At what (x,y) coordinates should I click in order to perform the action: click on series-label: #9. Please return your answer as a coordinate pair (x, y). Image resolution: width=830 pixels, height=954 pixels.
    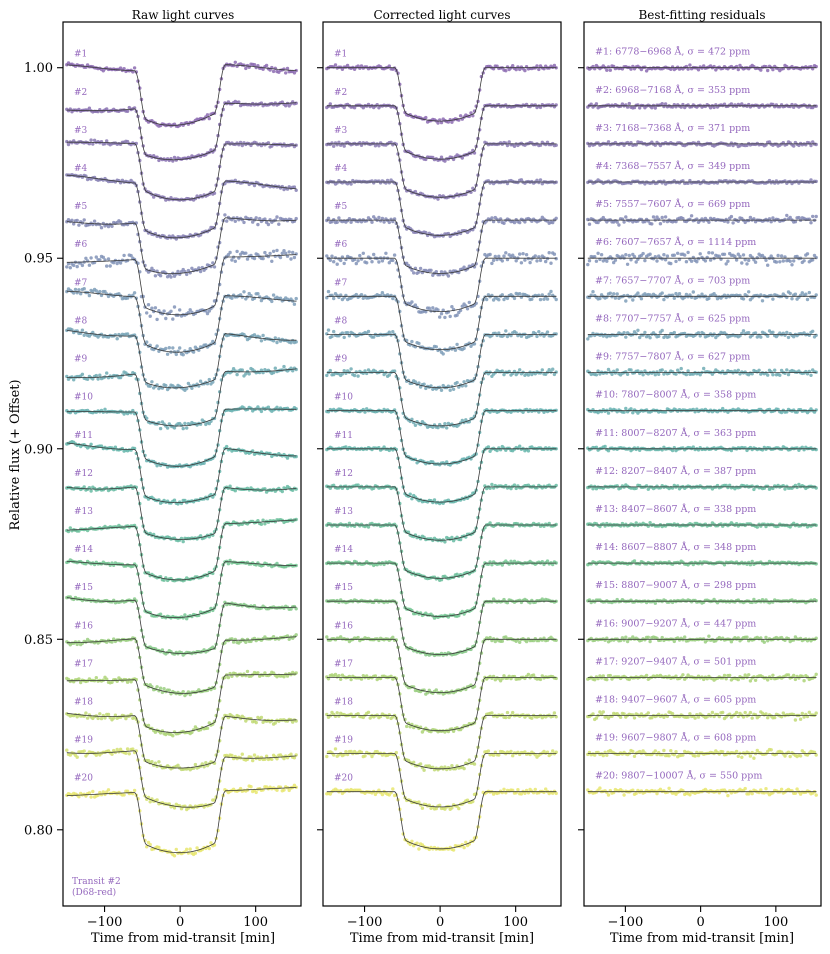
    Looking at the image, I should click on (81, 360).